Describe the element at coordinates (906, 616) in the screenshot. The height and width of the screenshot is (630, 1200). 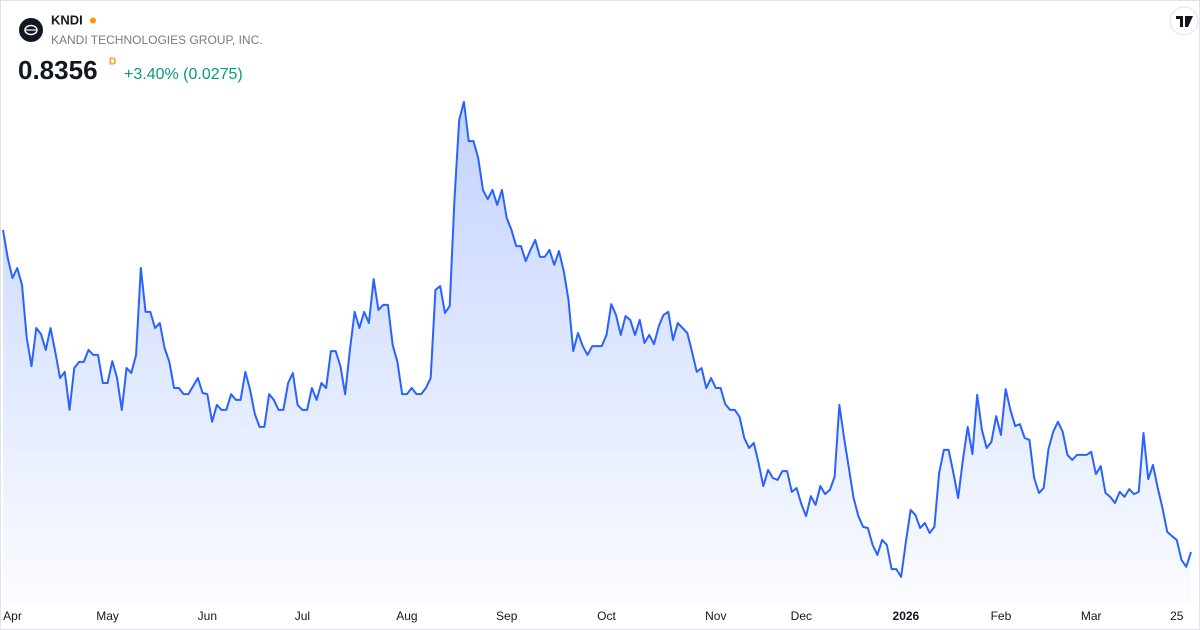
I see `x-tick-label: 2026` at that location.